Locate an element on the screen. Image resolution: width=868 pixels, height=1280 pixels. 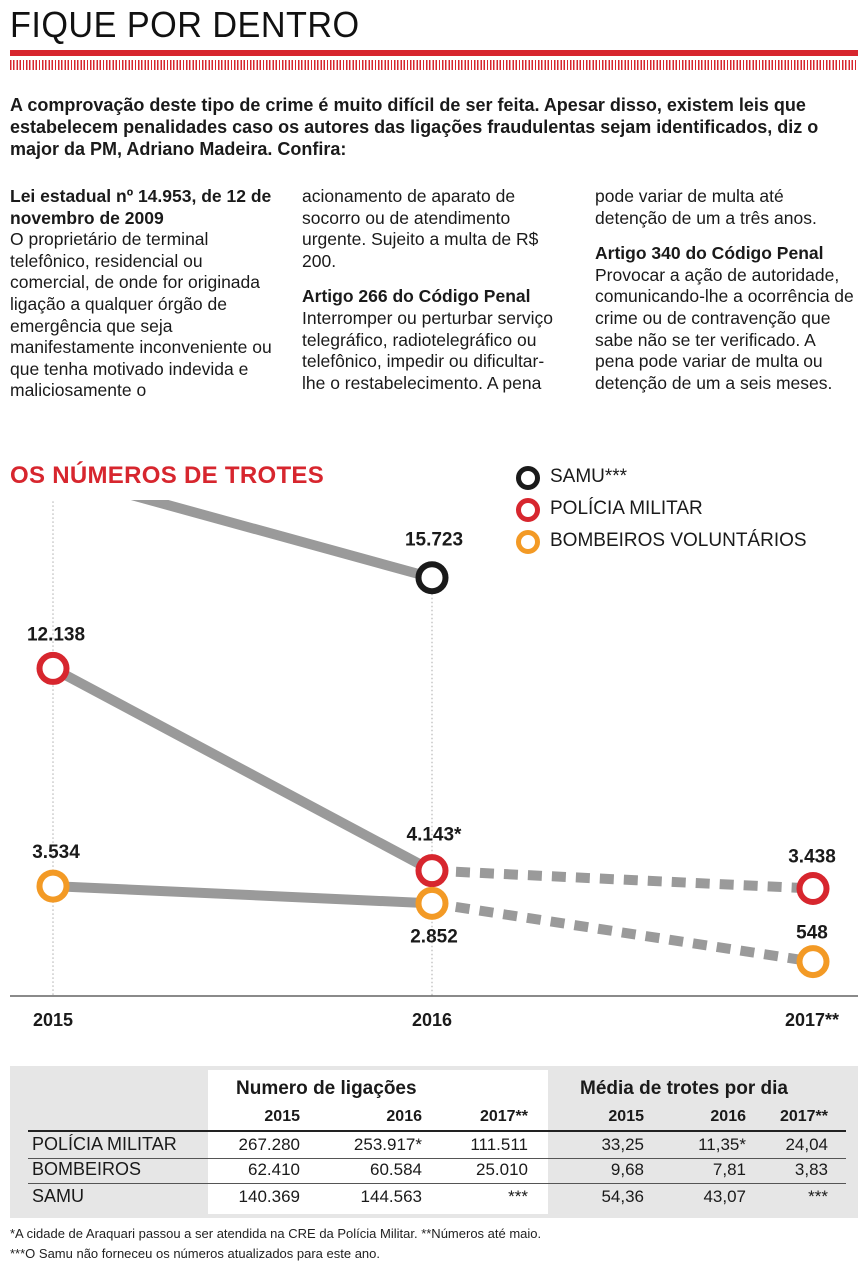
x-tick-label: 2015 is located at coordinates (53, 1020).